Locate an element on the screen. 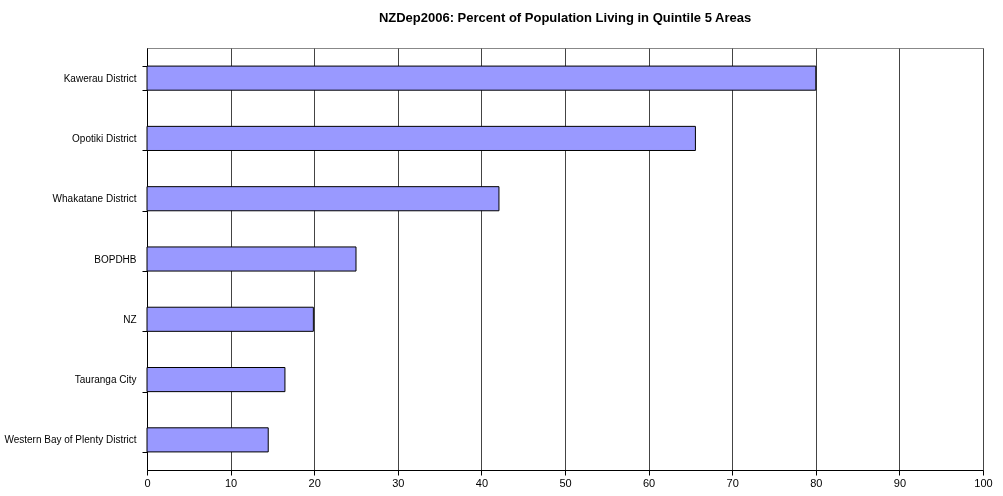 This screenshot has width=1003, height=496. y-tick-label: Opotiki District is located at coordinates (104, 138).